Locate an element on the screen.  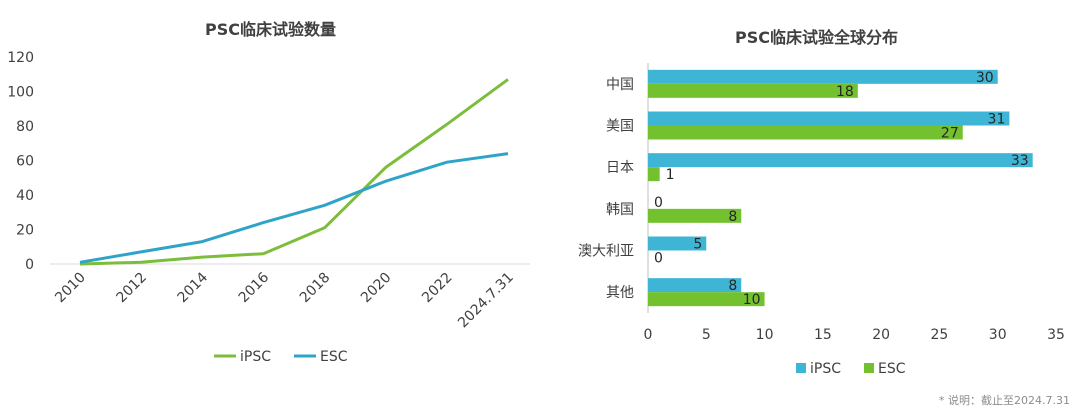
line-chart-legend: iPSC ESC is located at coordinates (281, 357).